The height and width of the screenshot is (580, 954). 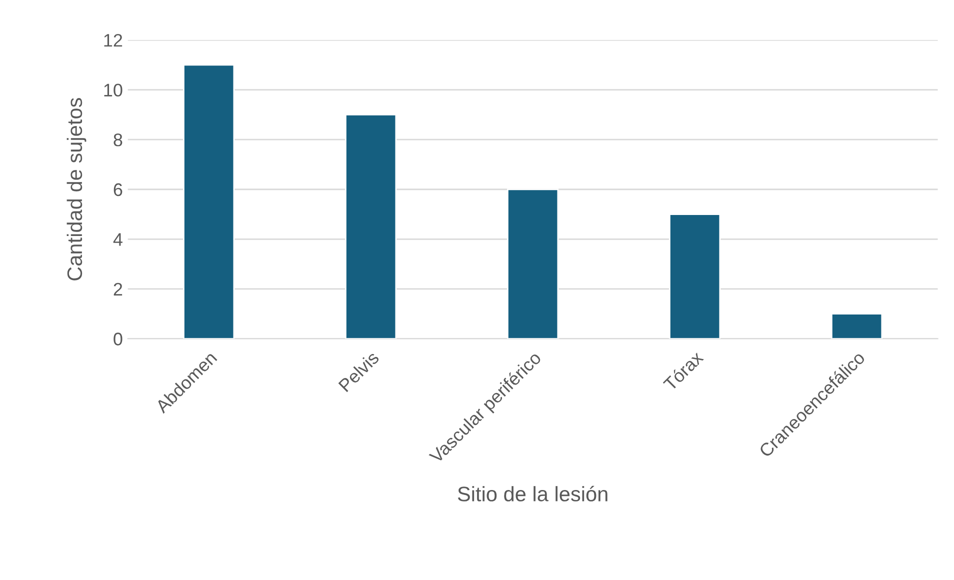 I want to click on y-tick-label: 6, so click(x=118, y=189).